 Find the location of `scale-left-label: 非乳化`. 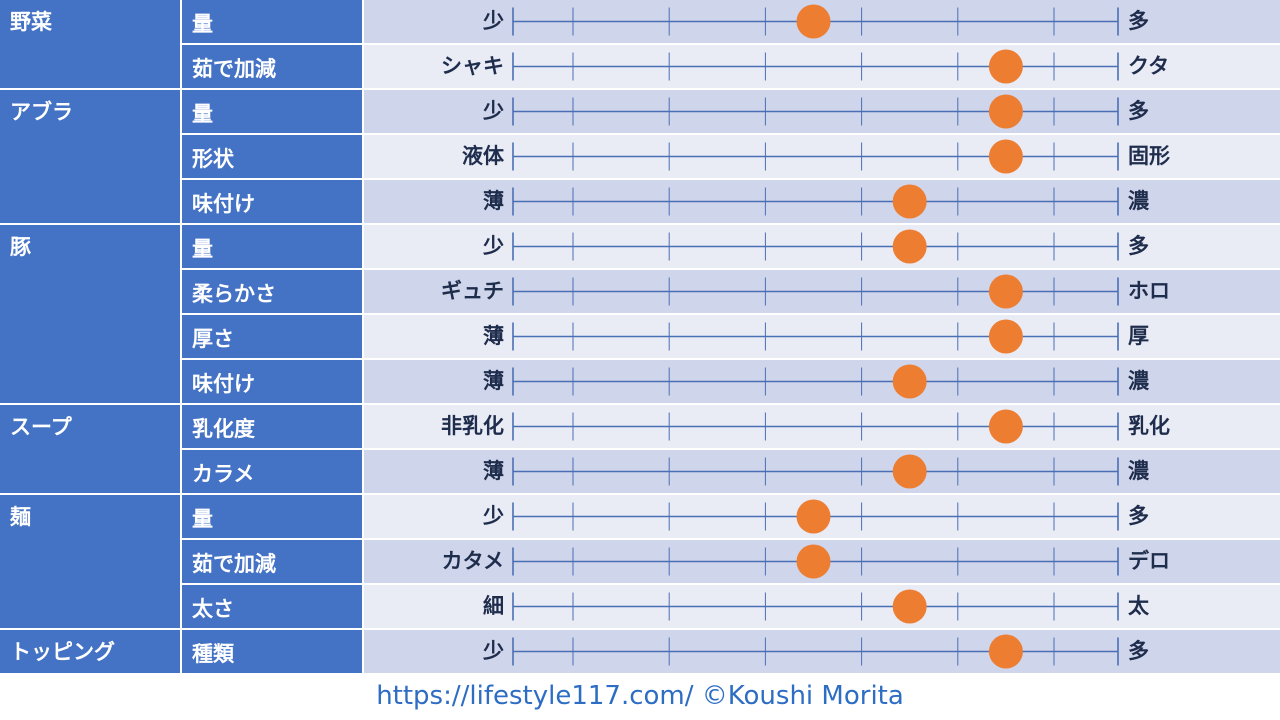

scale-left-label: 非乳化 is located at coordinates (472, 426).